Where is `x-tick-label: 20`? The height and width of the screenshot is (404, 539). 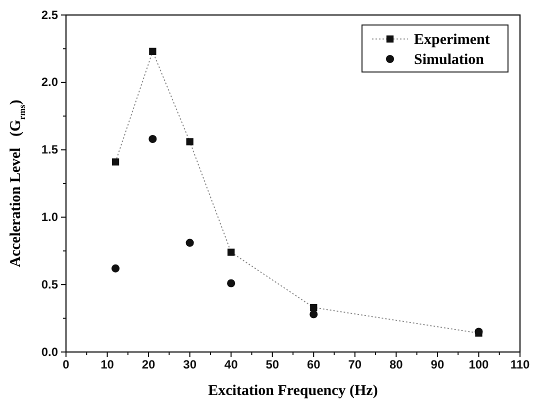
x-tick-label: 20 is located at coordinates (149, 365).